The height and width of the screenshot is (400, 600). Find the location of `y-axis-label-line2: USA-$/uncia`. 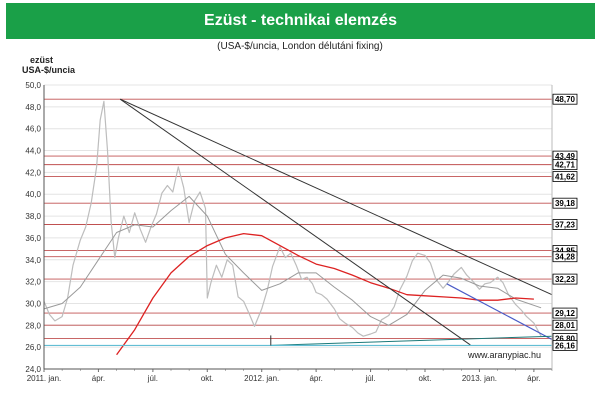

y-axis-label-line2: USA-$/uncia is located at coordinates (49, 70).